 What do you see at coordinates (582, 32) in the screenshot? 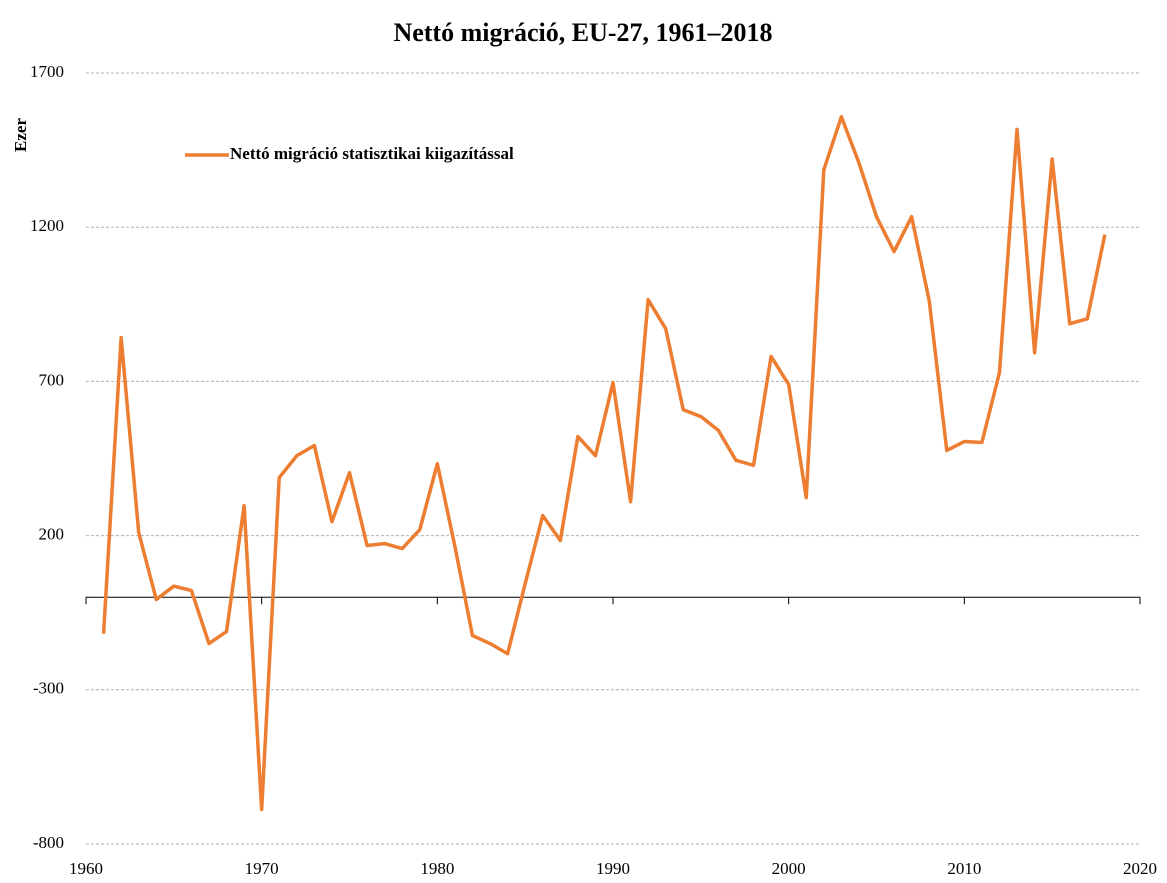
I see `chart-title: Nettó migráció, EU-27, 1961–2018` at bounding box center [582, 32].